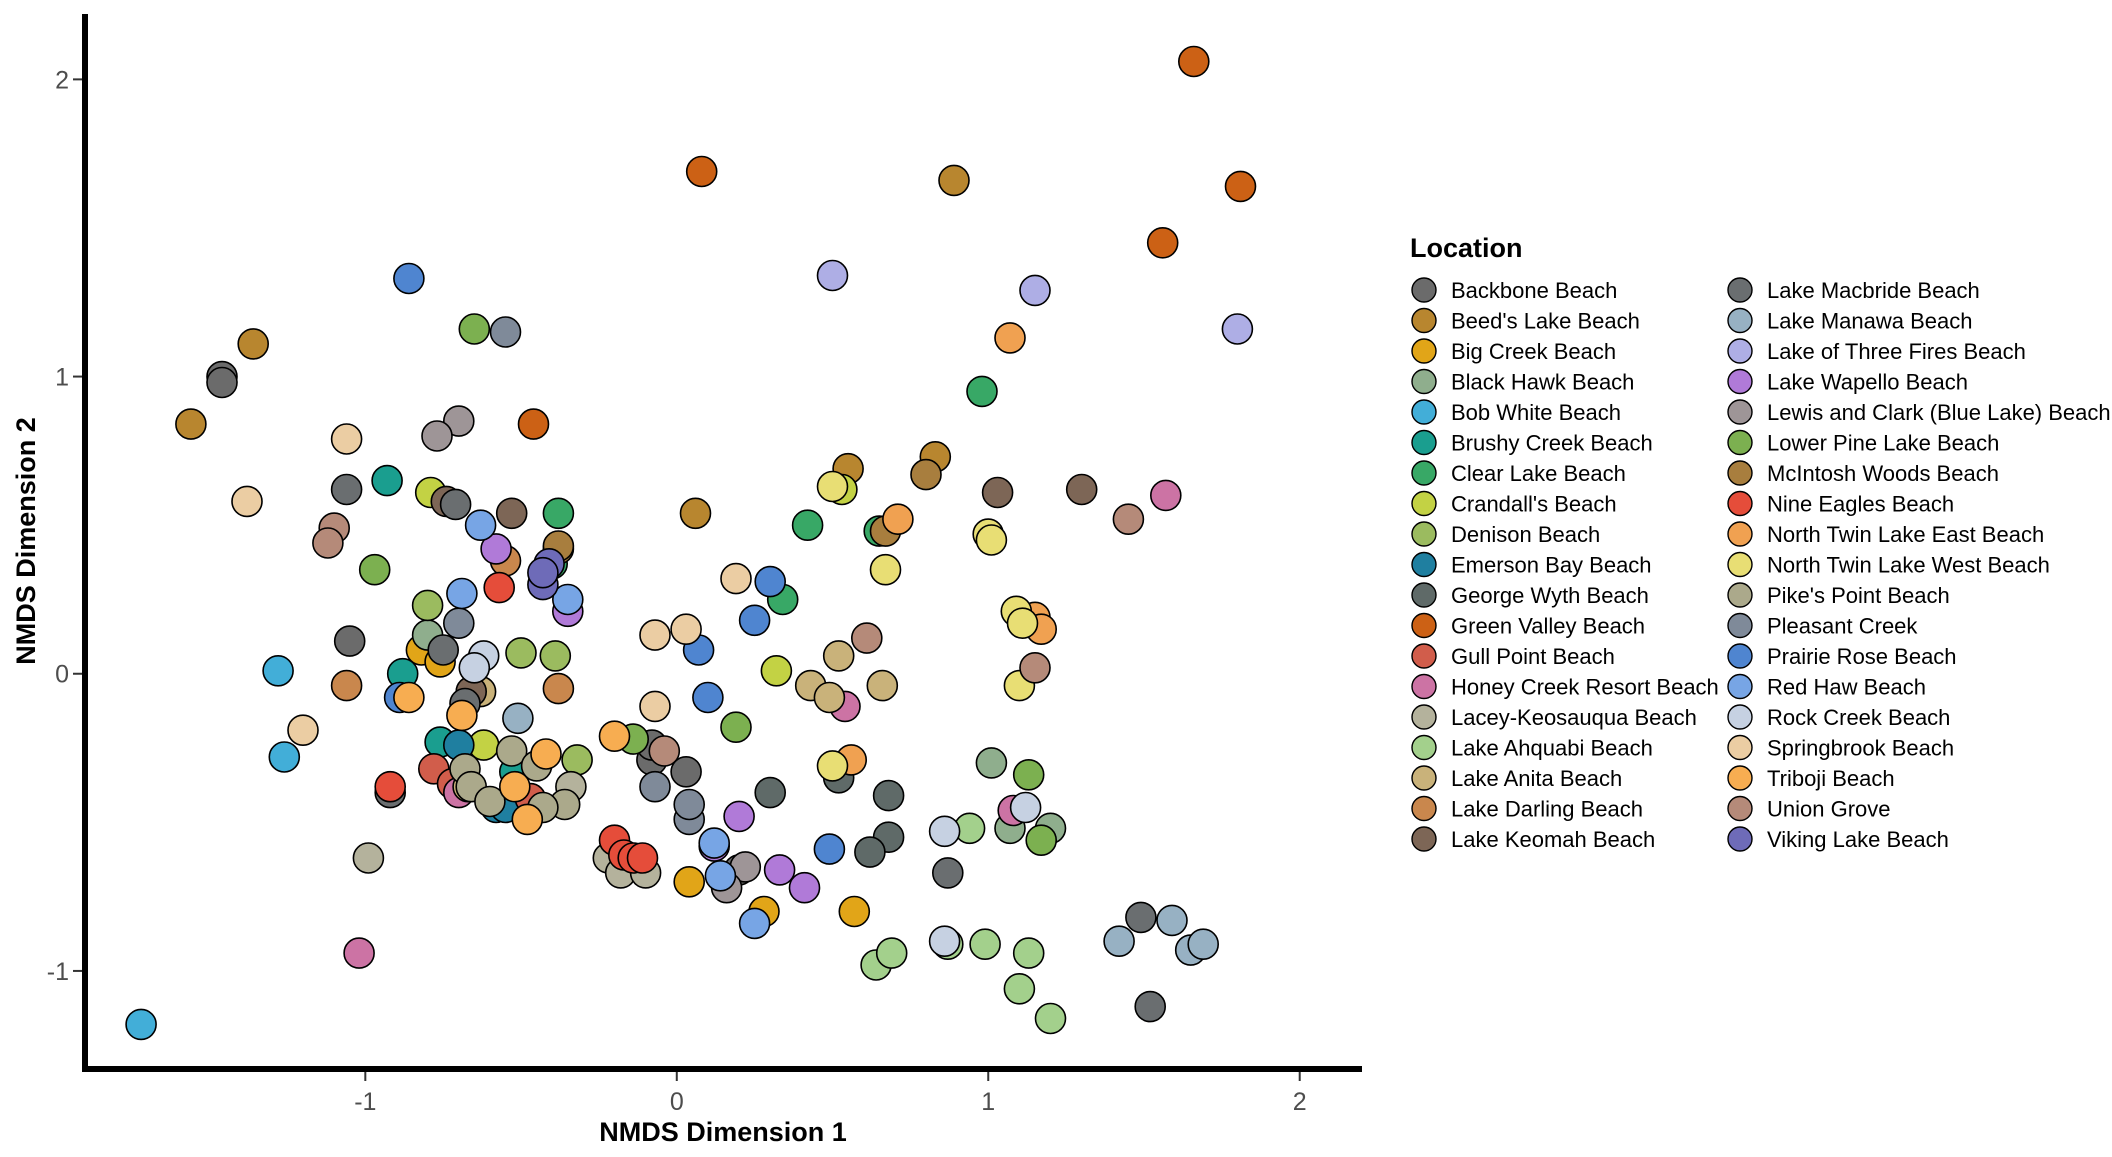  What do you see at coordinates (927, 626) in the screenshot?
I see `series-north-twin-lake-west-beach` at bounding box center [927, 626].